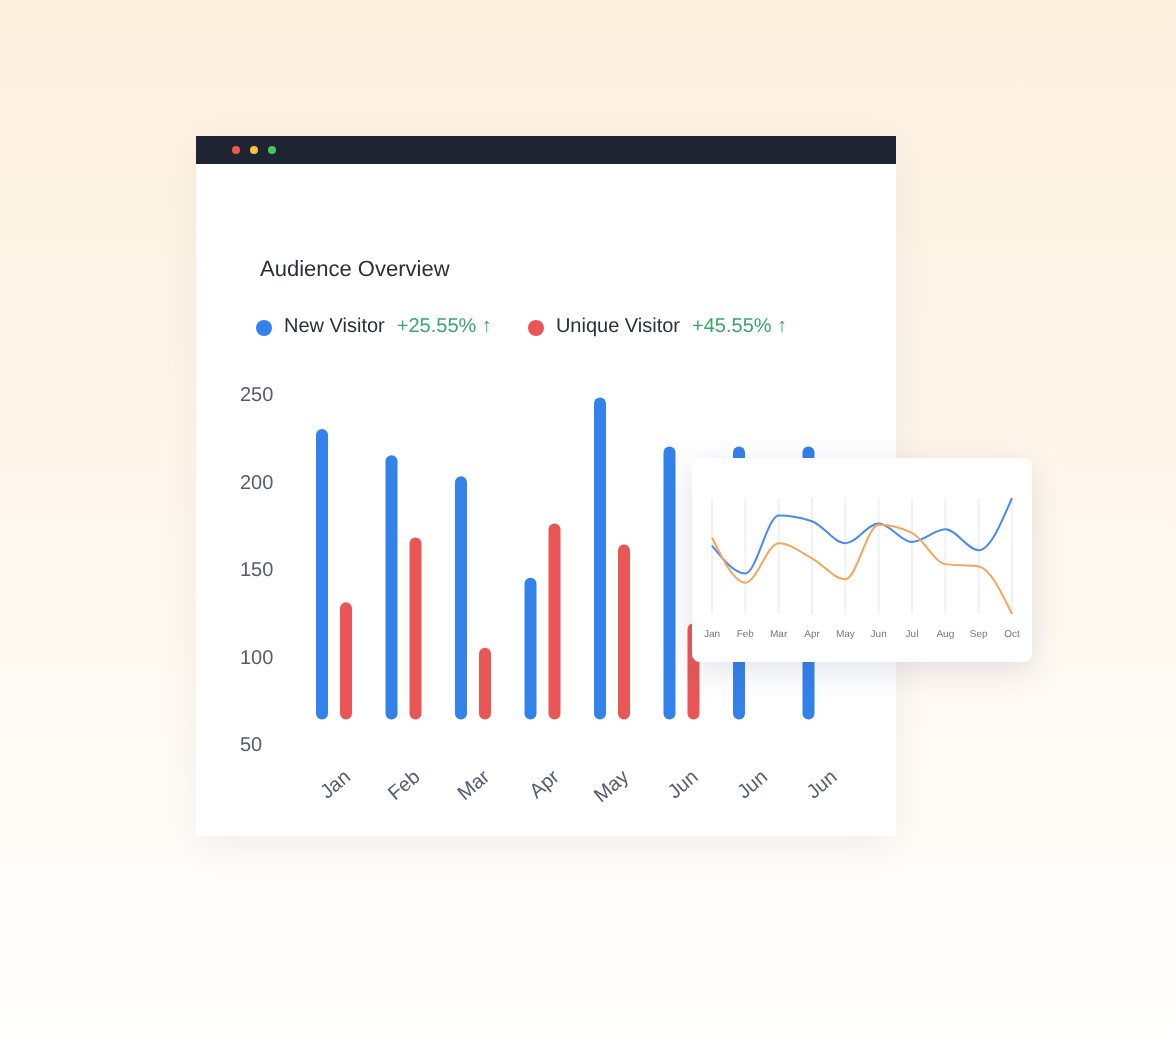  Describe the element at coordinates (546, 784) in the screenshot. I see `x-tick-label: Apr` at that location.